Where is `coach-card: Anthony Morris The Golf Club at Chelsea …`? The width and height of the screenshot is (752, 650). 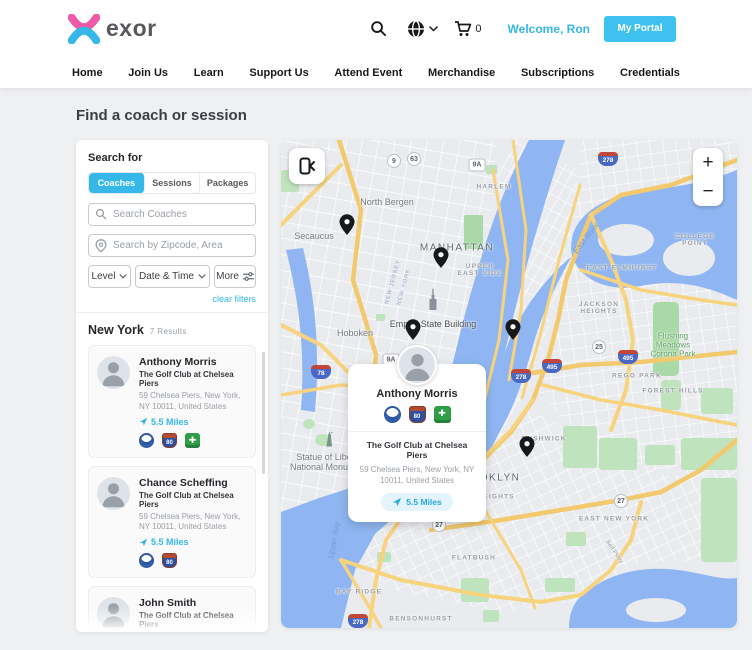
coach-card: Anthony Morris The Golf Club at Chelsea … is located at coordinates (172, 401).